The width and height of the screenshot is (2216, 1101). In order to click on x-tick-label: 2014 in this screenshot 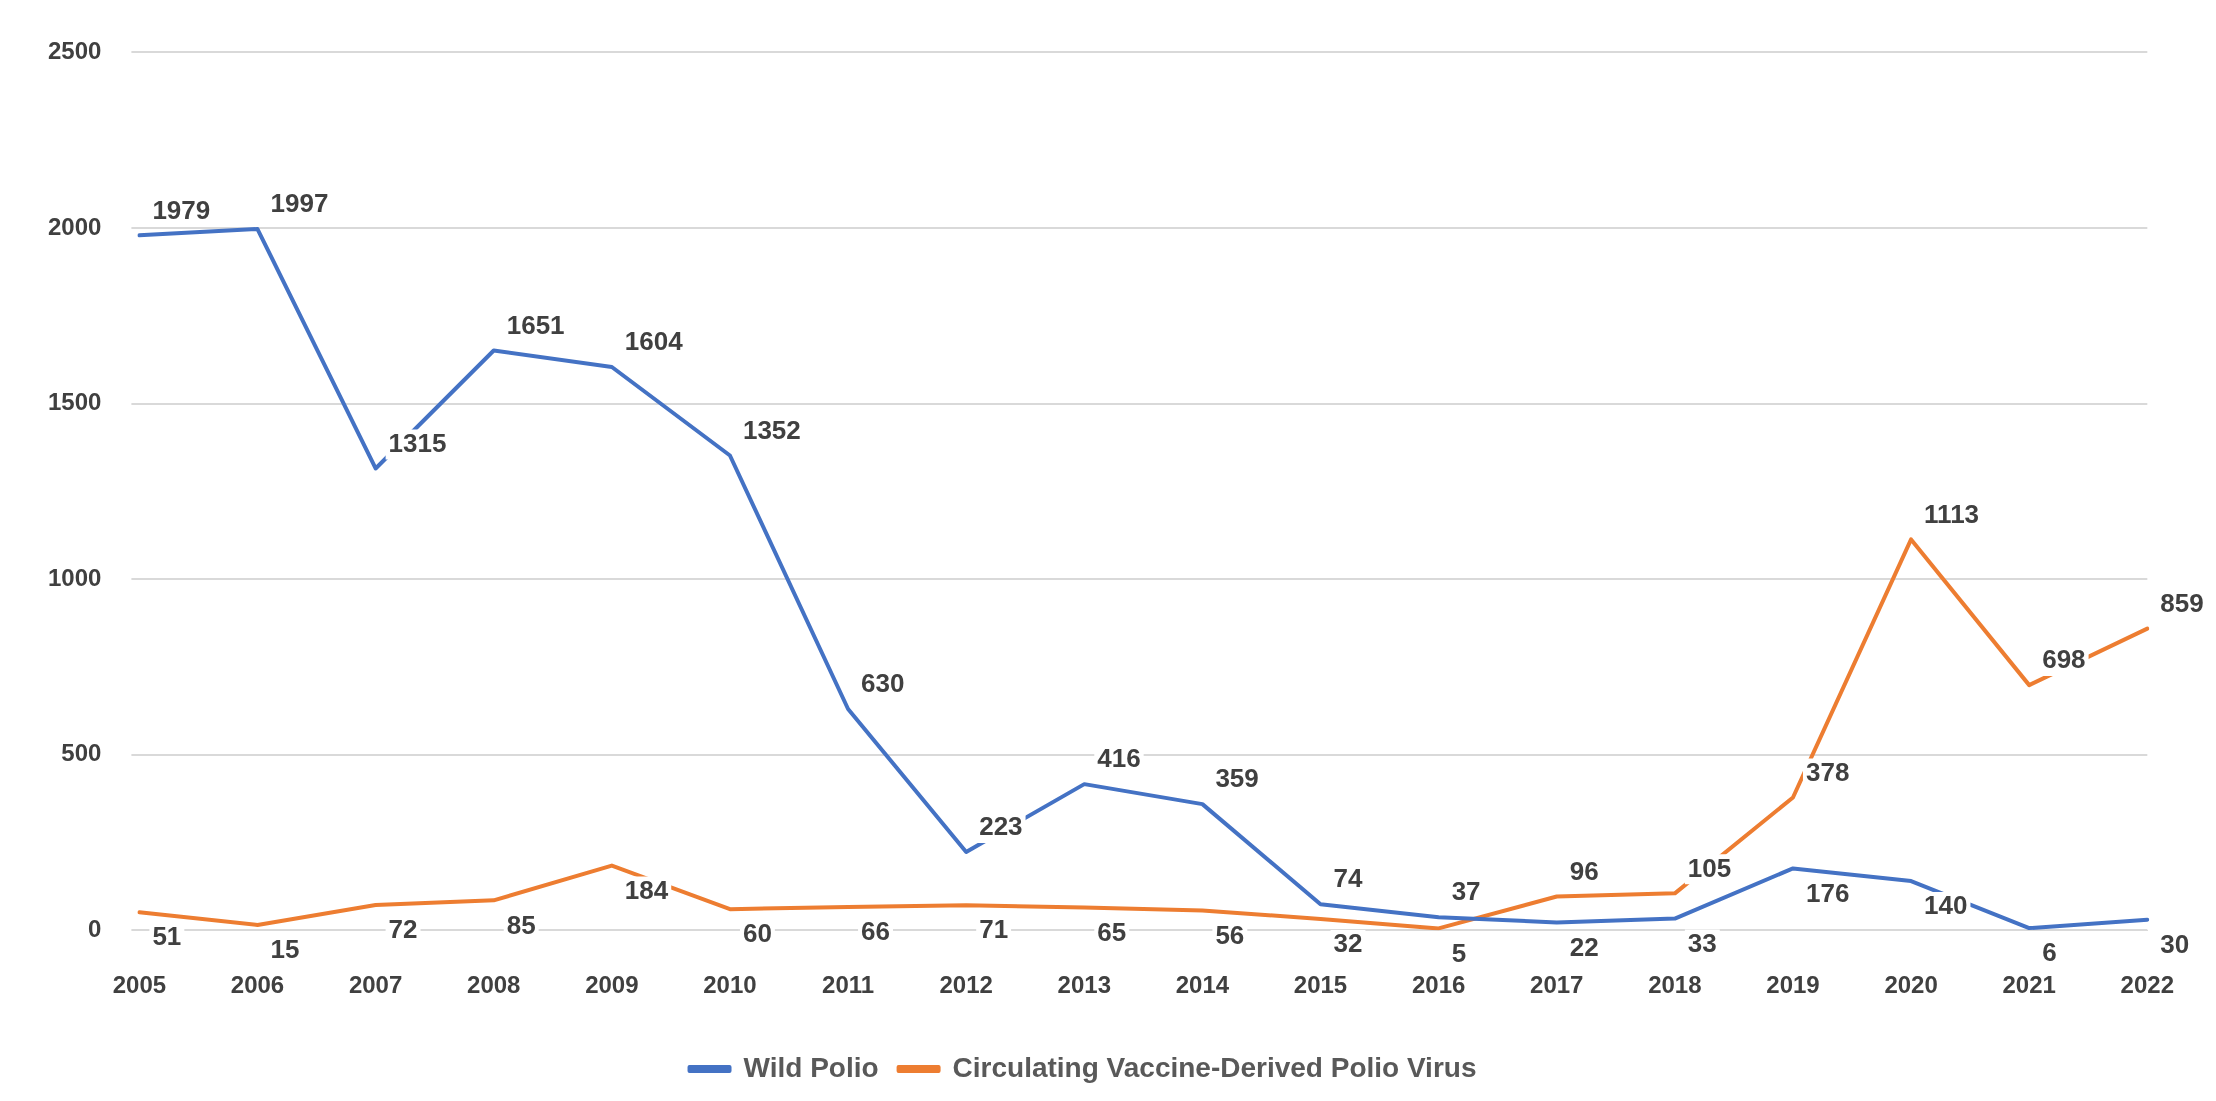, I will do `click(1202, 985)`.